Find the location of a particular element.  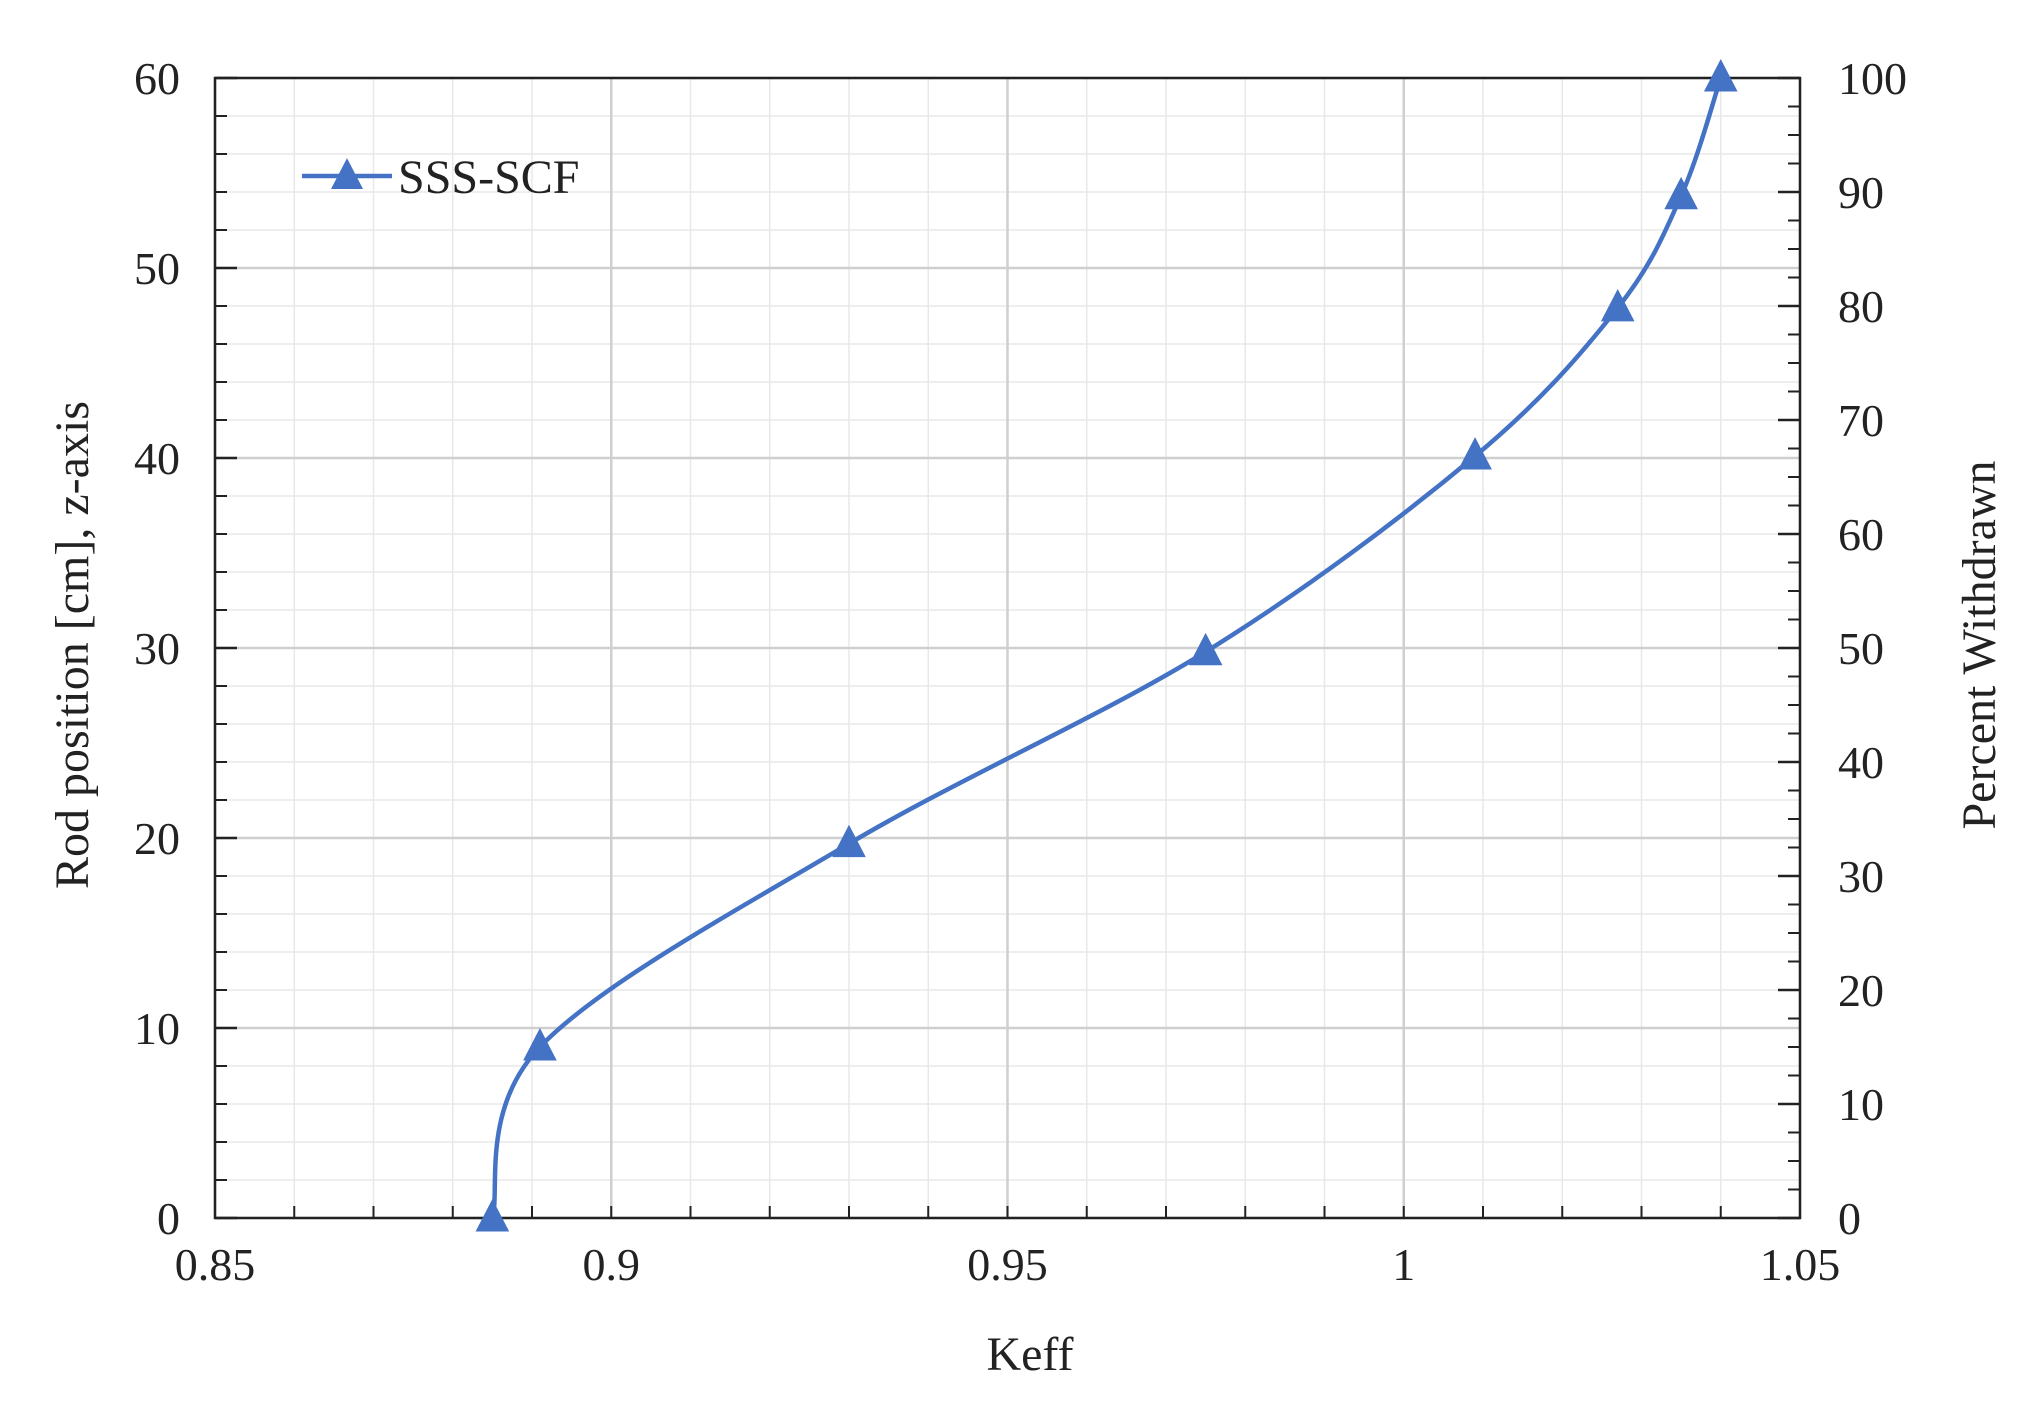

x-axis-tick-labels: 0.85 0.9 0.95 1 1.05 is located at coordinates (1008, 1264).